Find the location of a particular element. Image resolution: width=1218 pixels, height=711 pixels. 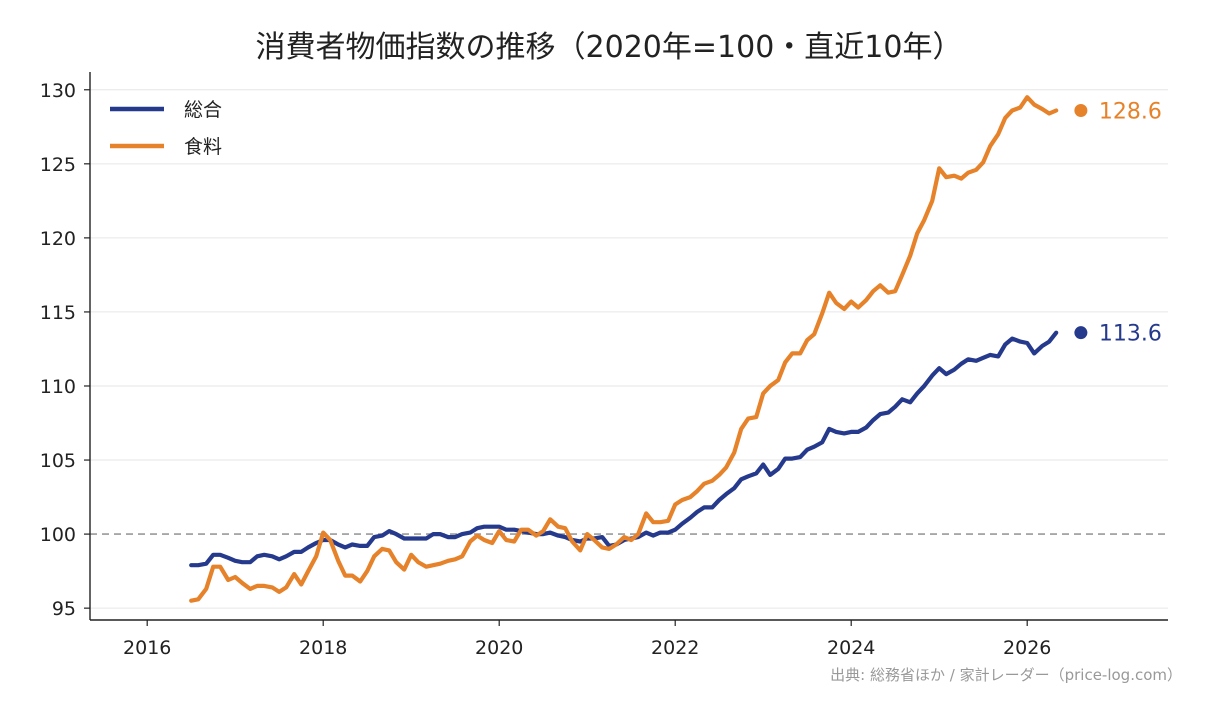

chart-title: 消費者物価指数の推移（2020年=100・直近10年） is located at coordinates (609, 47).